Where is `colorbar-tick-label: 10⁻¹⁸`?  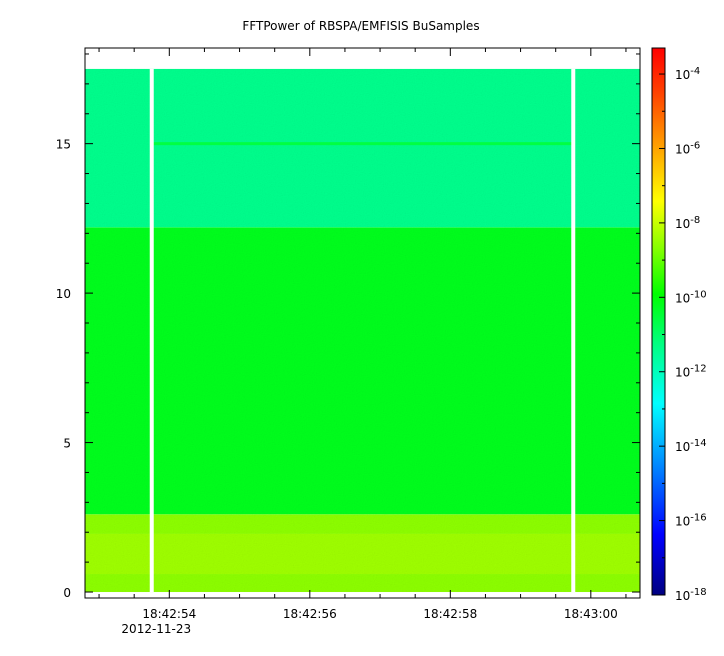
colorbar-tick-label: 10⁻¹⁸ is located at coordinates (691, 595).